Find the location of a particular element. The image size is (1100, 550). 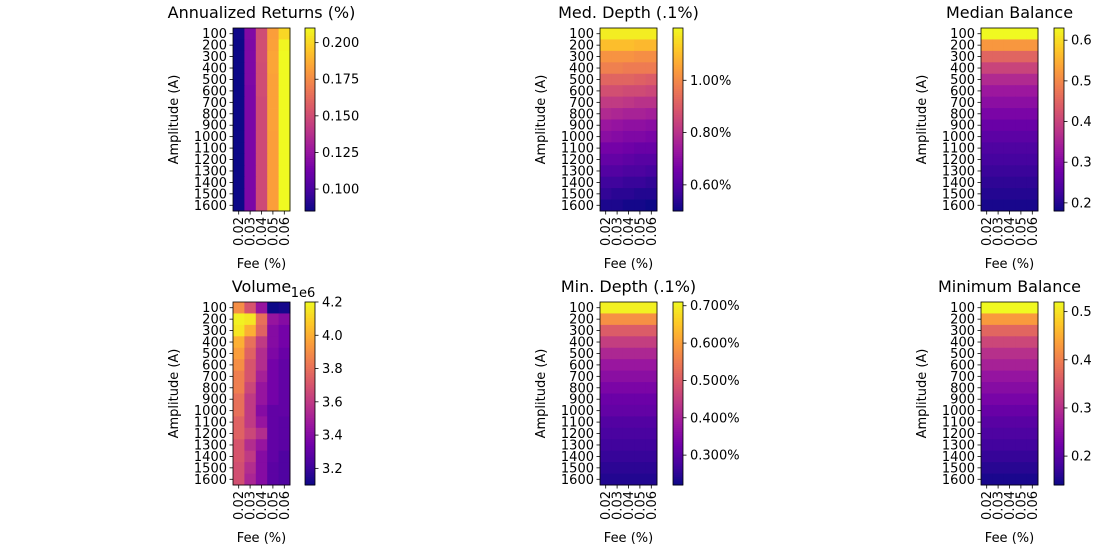

y-tick-label: 100 is located at coordinates (581, 34).